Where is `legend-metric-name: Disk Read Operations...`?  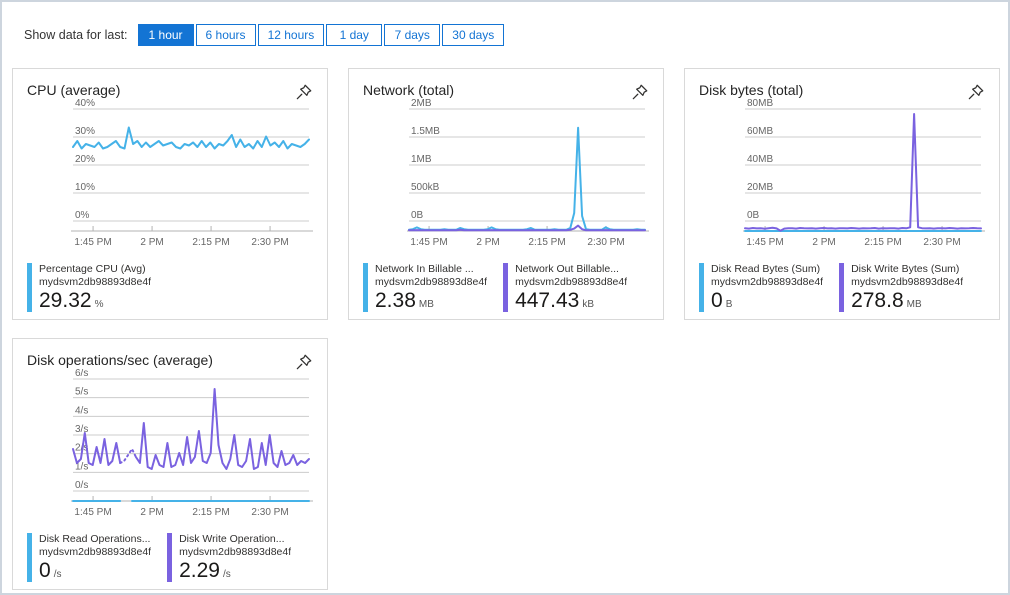
legend-metric-name: Disk Read Operations... is located at coordinates (95, 539).